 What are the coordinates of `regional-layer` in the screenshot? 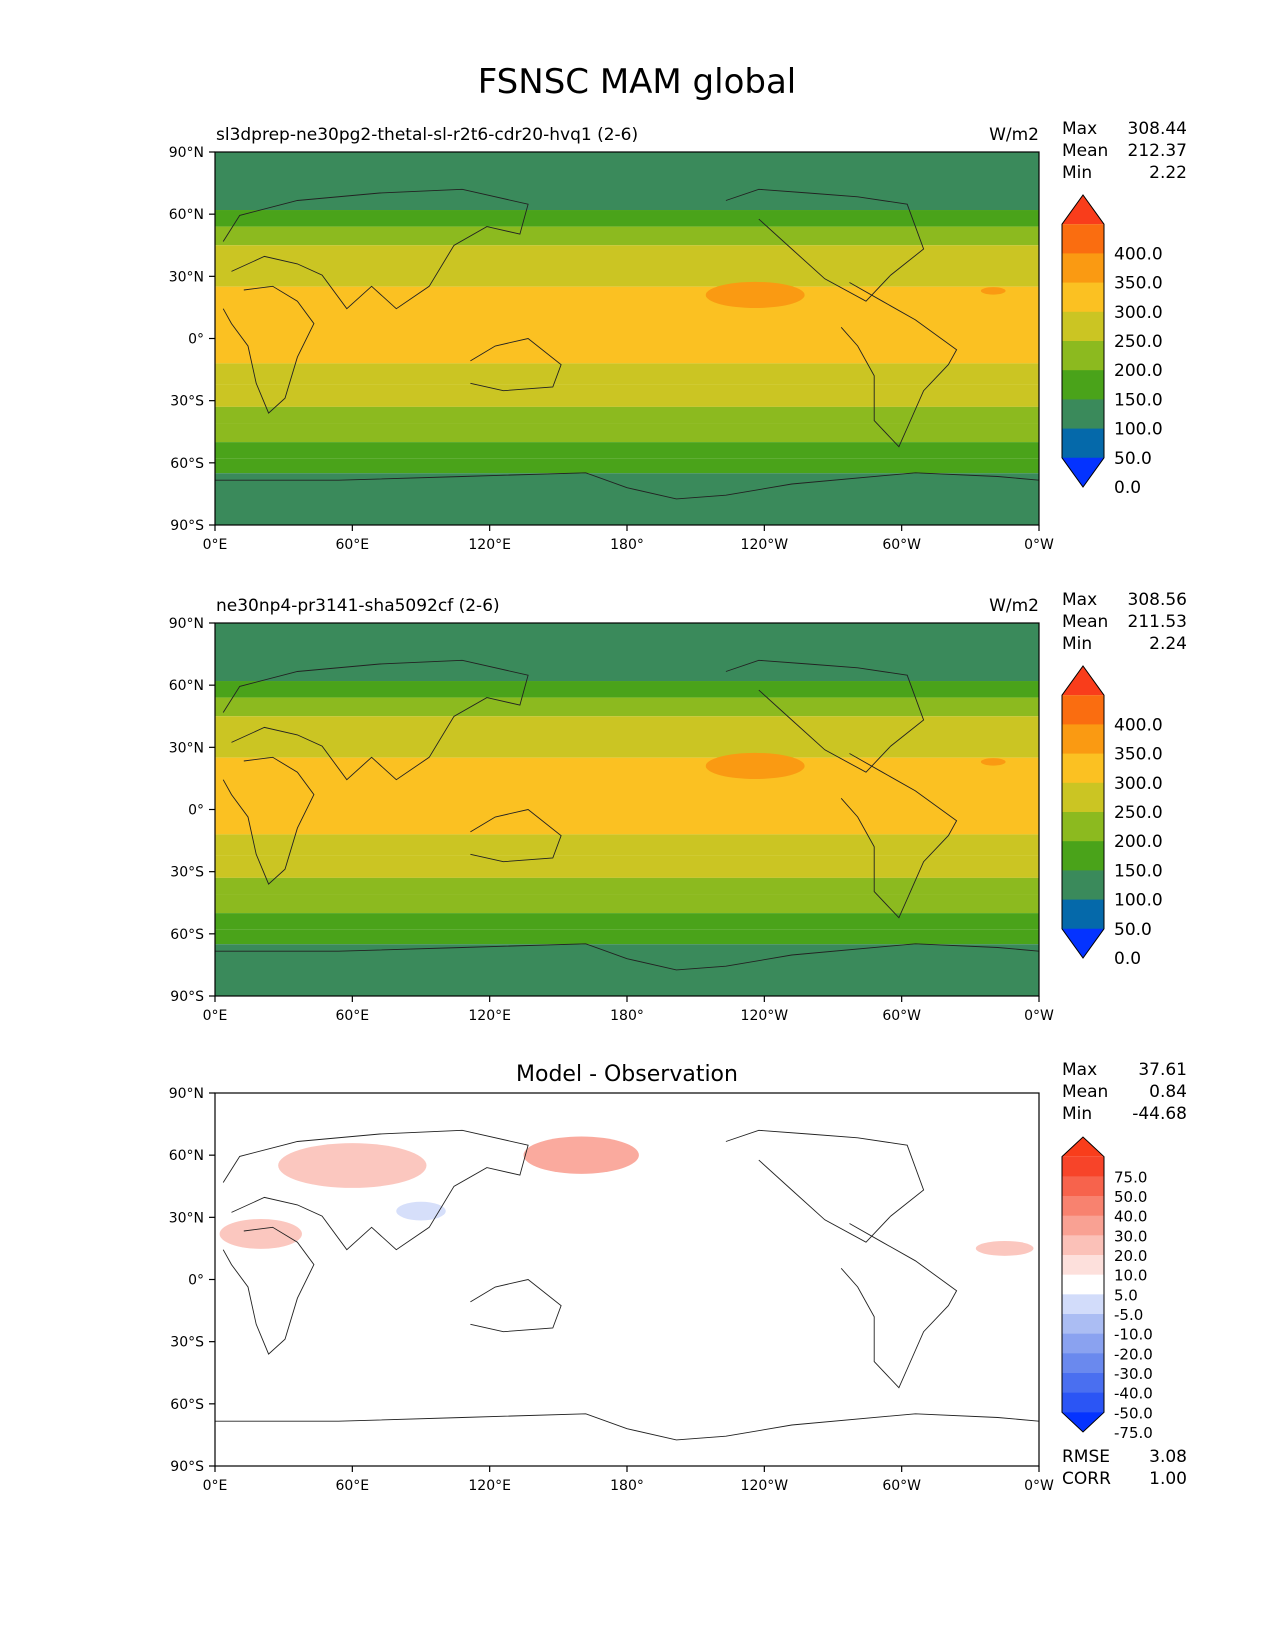 It's located at (626, 1195).